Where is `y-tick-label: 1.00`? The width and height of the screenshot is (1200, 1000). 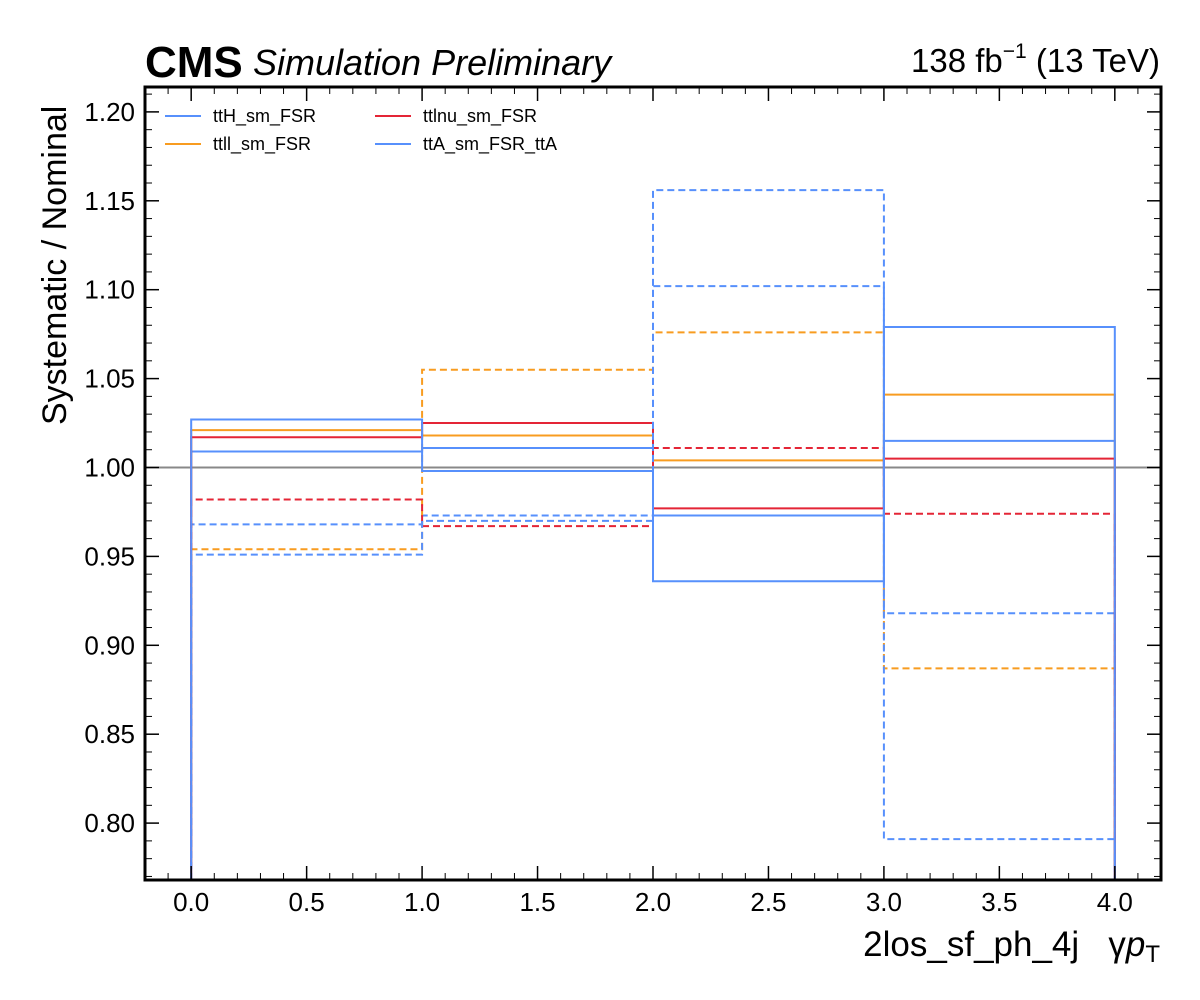
y-tick-label: 1.00 is located at coordinates (109, 467).